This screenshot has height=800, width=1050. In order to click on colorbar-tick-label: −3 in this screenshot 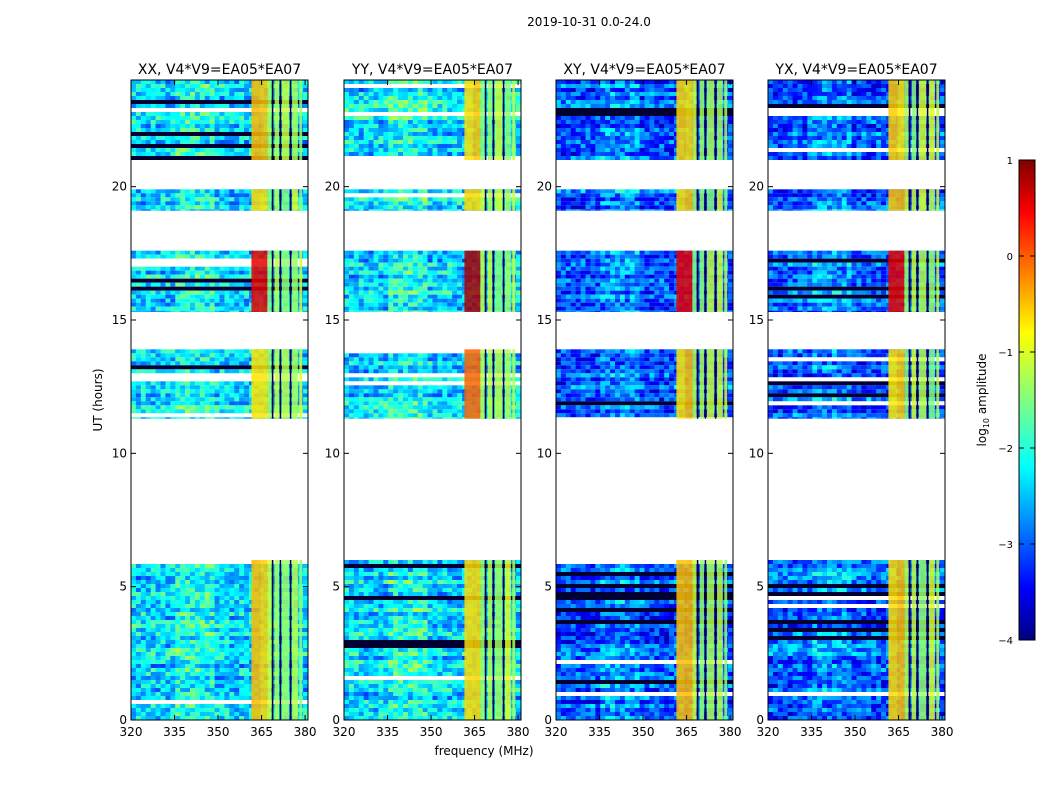, I will do `click(1005, 545)`.